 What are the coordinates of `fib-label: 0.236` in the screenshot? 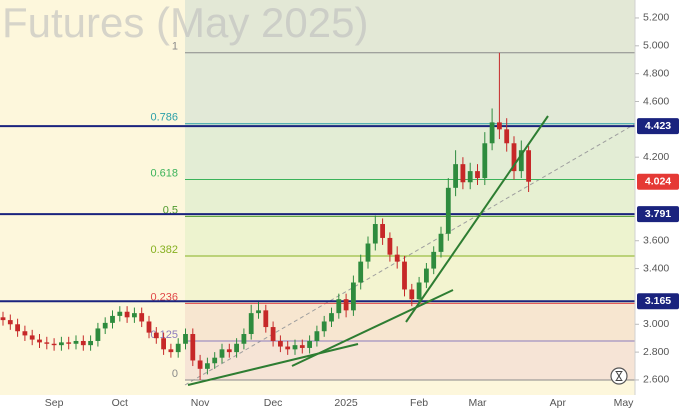 It's located at (164, 297).